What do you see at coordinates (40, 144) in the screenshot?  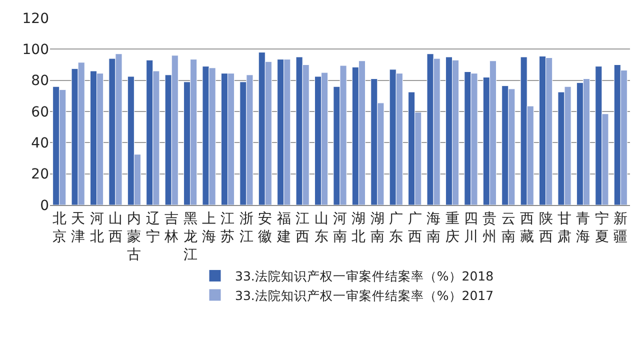 I see `y-tick-label: 40` at bounding box center [40, 144].